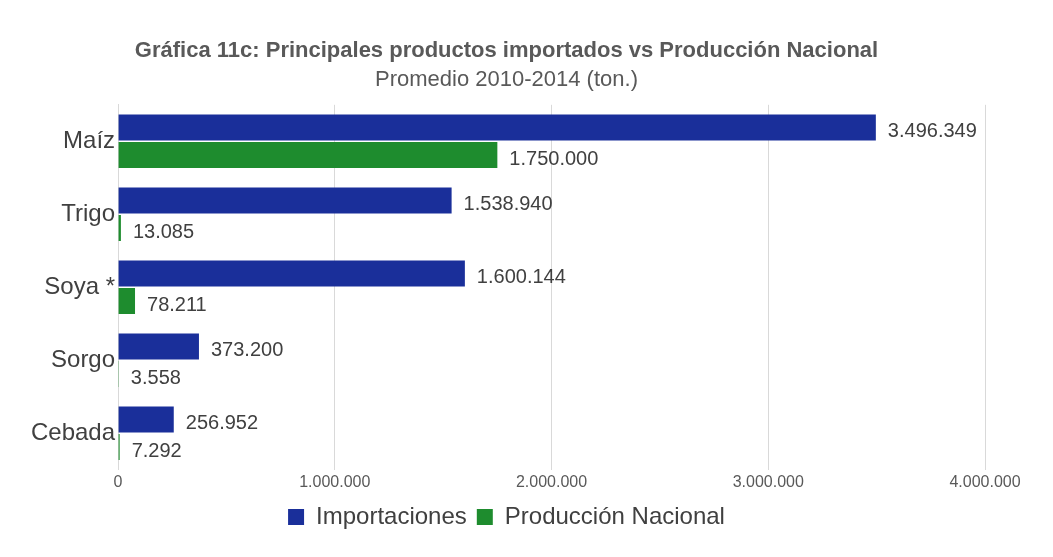 The height and width of the screenshot is (557, 1053). I want to click on y-tick-label: Sorgo, so click(83, 358).